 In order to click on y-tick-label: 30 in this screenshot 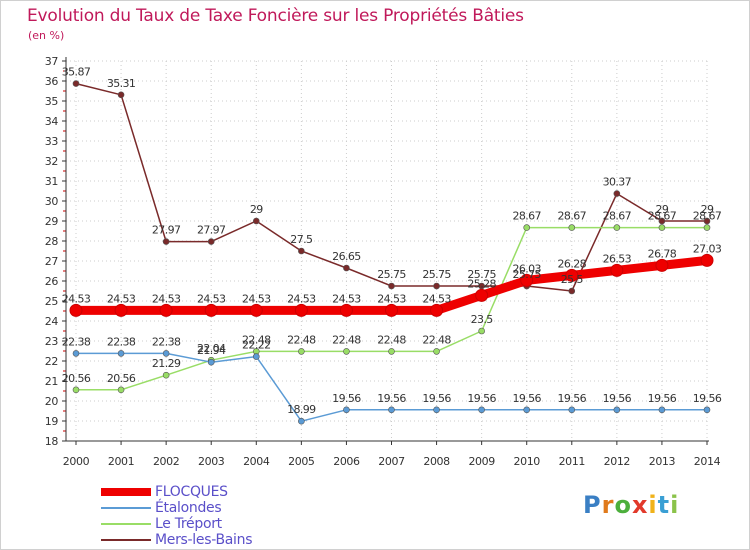, I will do `click(52, 201)`.